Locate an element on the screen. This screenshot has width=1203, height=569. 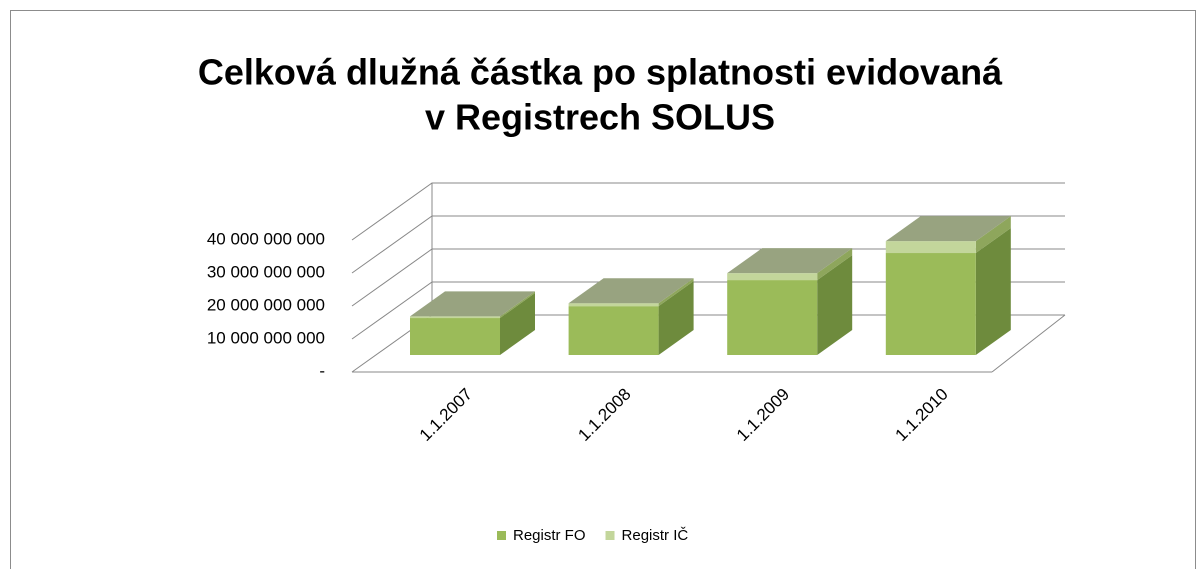
floor-right is located at coordinates (1028, 343).